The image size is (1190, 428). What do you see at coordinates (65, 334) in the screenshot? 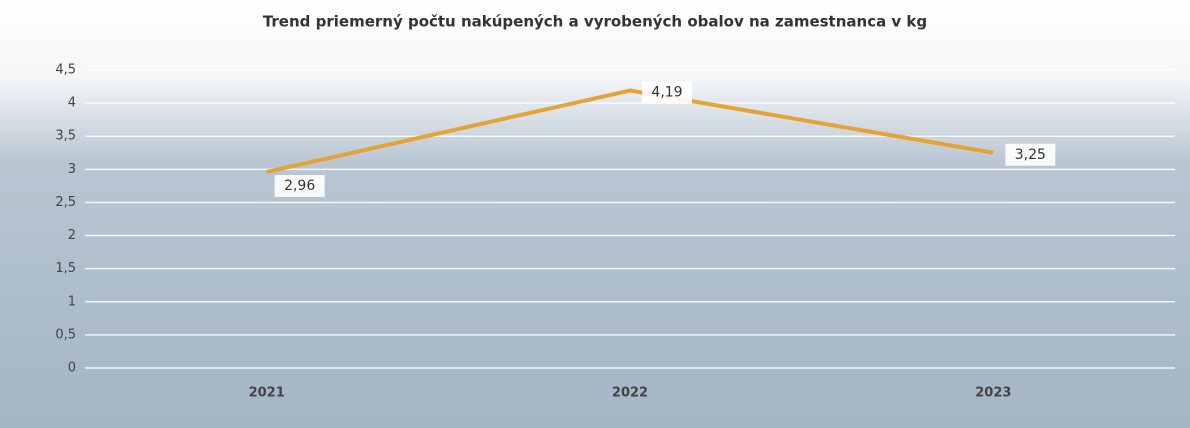
I see `y-tick-label: 0,5` at bounding box center [65, 334].